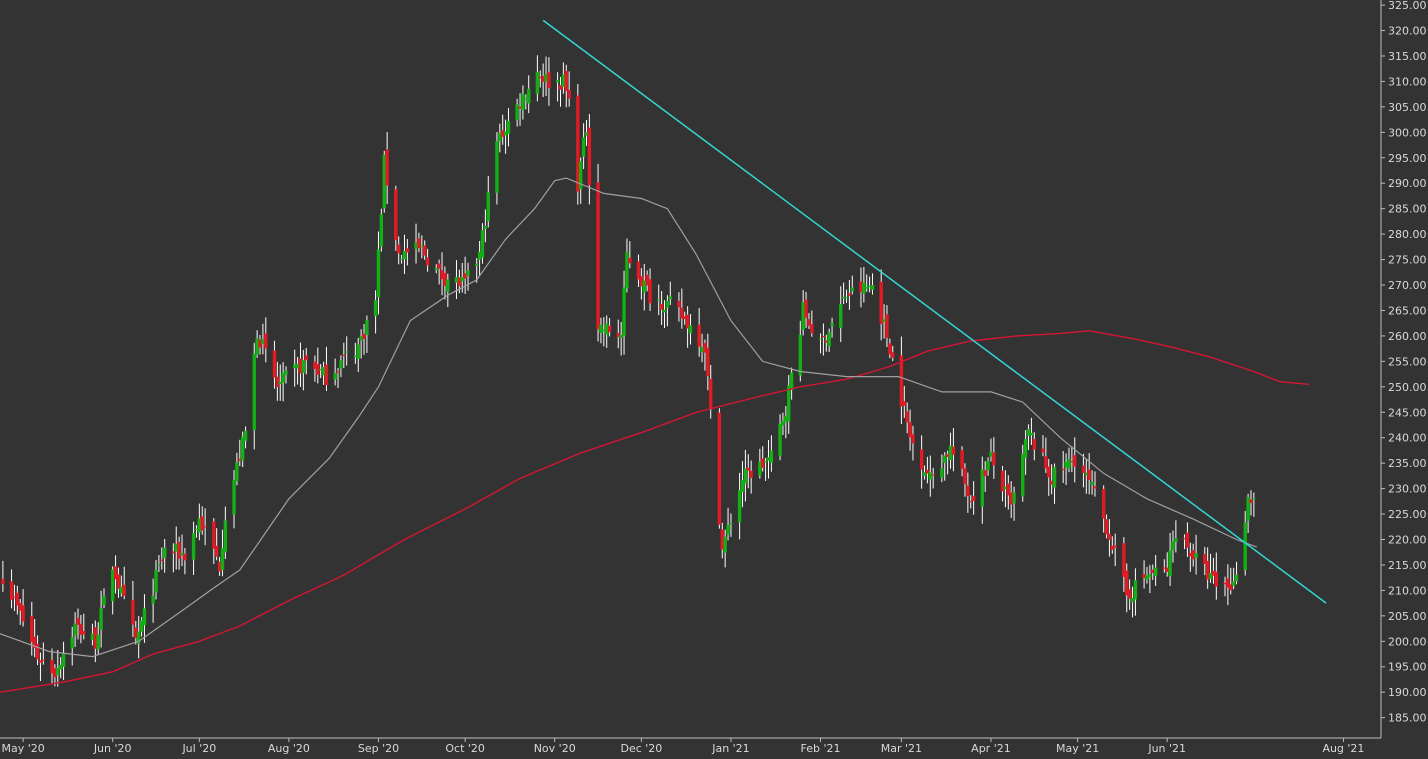 This screenshot has width=1428, height=759. Describe the element at coordinates (465, 748) in the screenshot. I see `x-tick-label: Oct '20` at that location.